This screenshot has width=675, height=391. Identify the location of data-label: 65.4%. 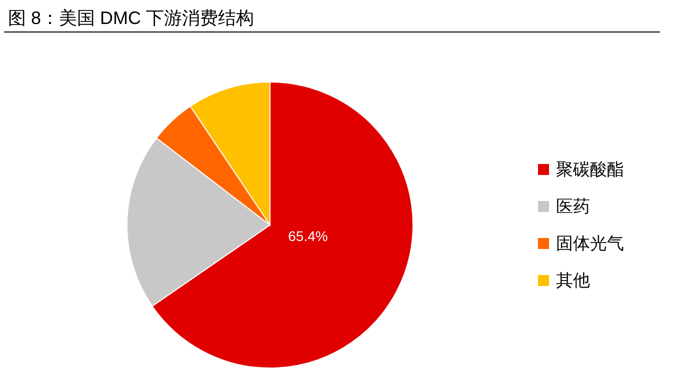
(308, 236).